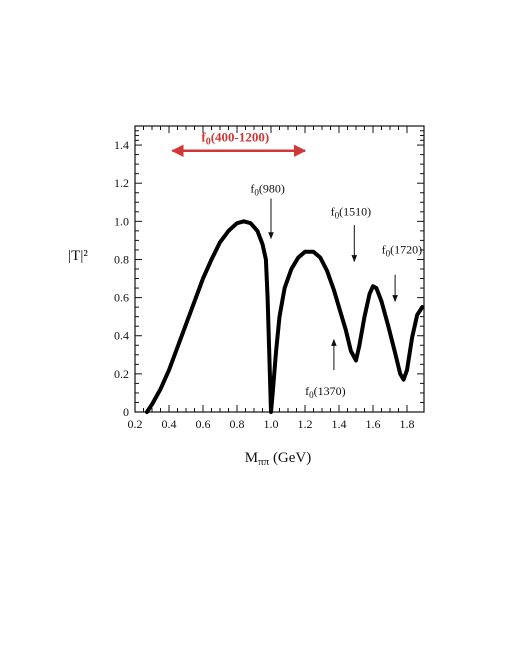 The height and width of the screenshot is (670, 518). What do you see at coordinates (121, 145) in the screenshot?
I see `y-tick-label: 1.4` at bounding box center [121, 145].